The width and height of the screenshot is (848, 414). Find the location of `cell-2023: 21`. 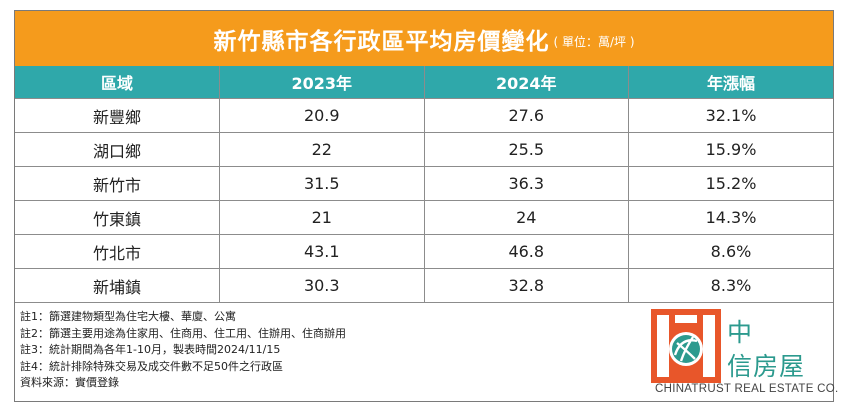

cell-2023: 21 is located at coordinates (322, 217).